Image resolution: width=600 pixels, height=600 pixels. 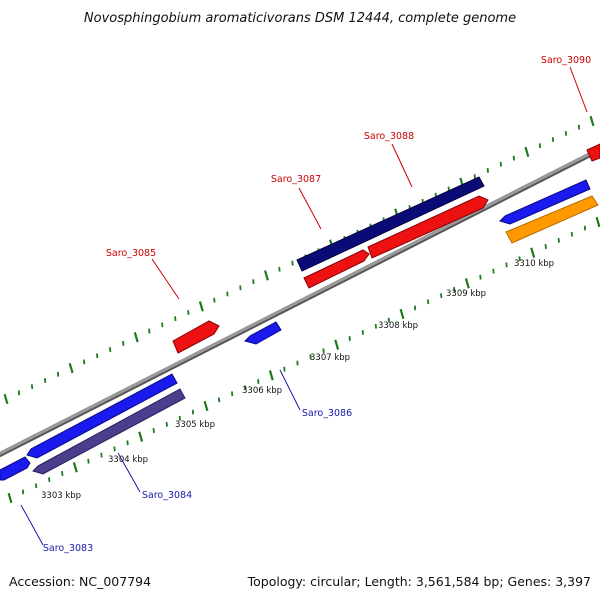 What do you see at coordinates (566, 60) in the screenshot?
I see `gene-label-saro-3090: Saro_3090` at bounding box center [566, 60].